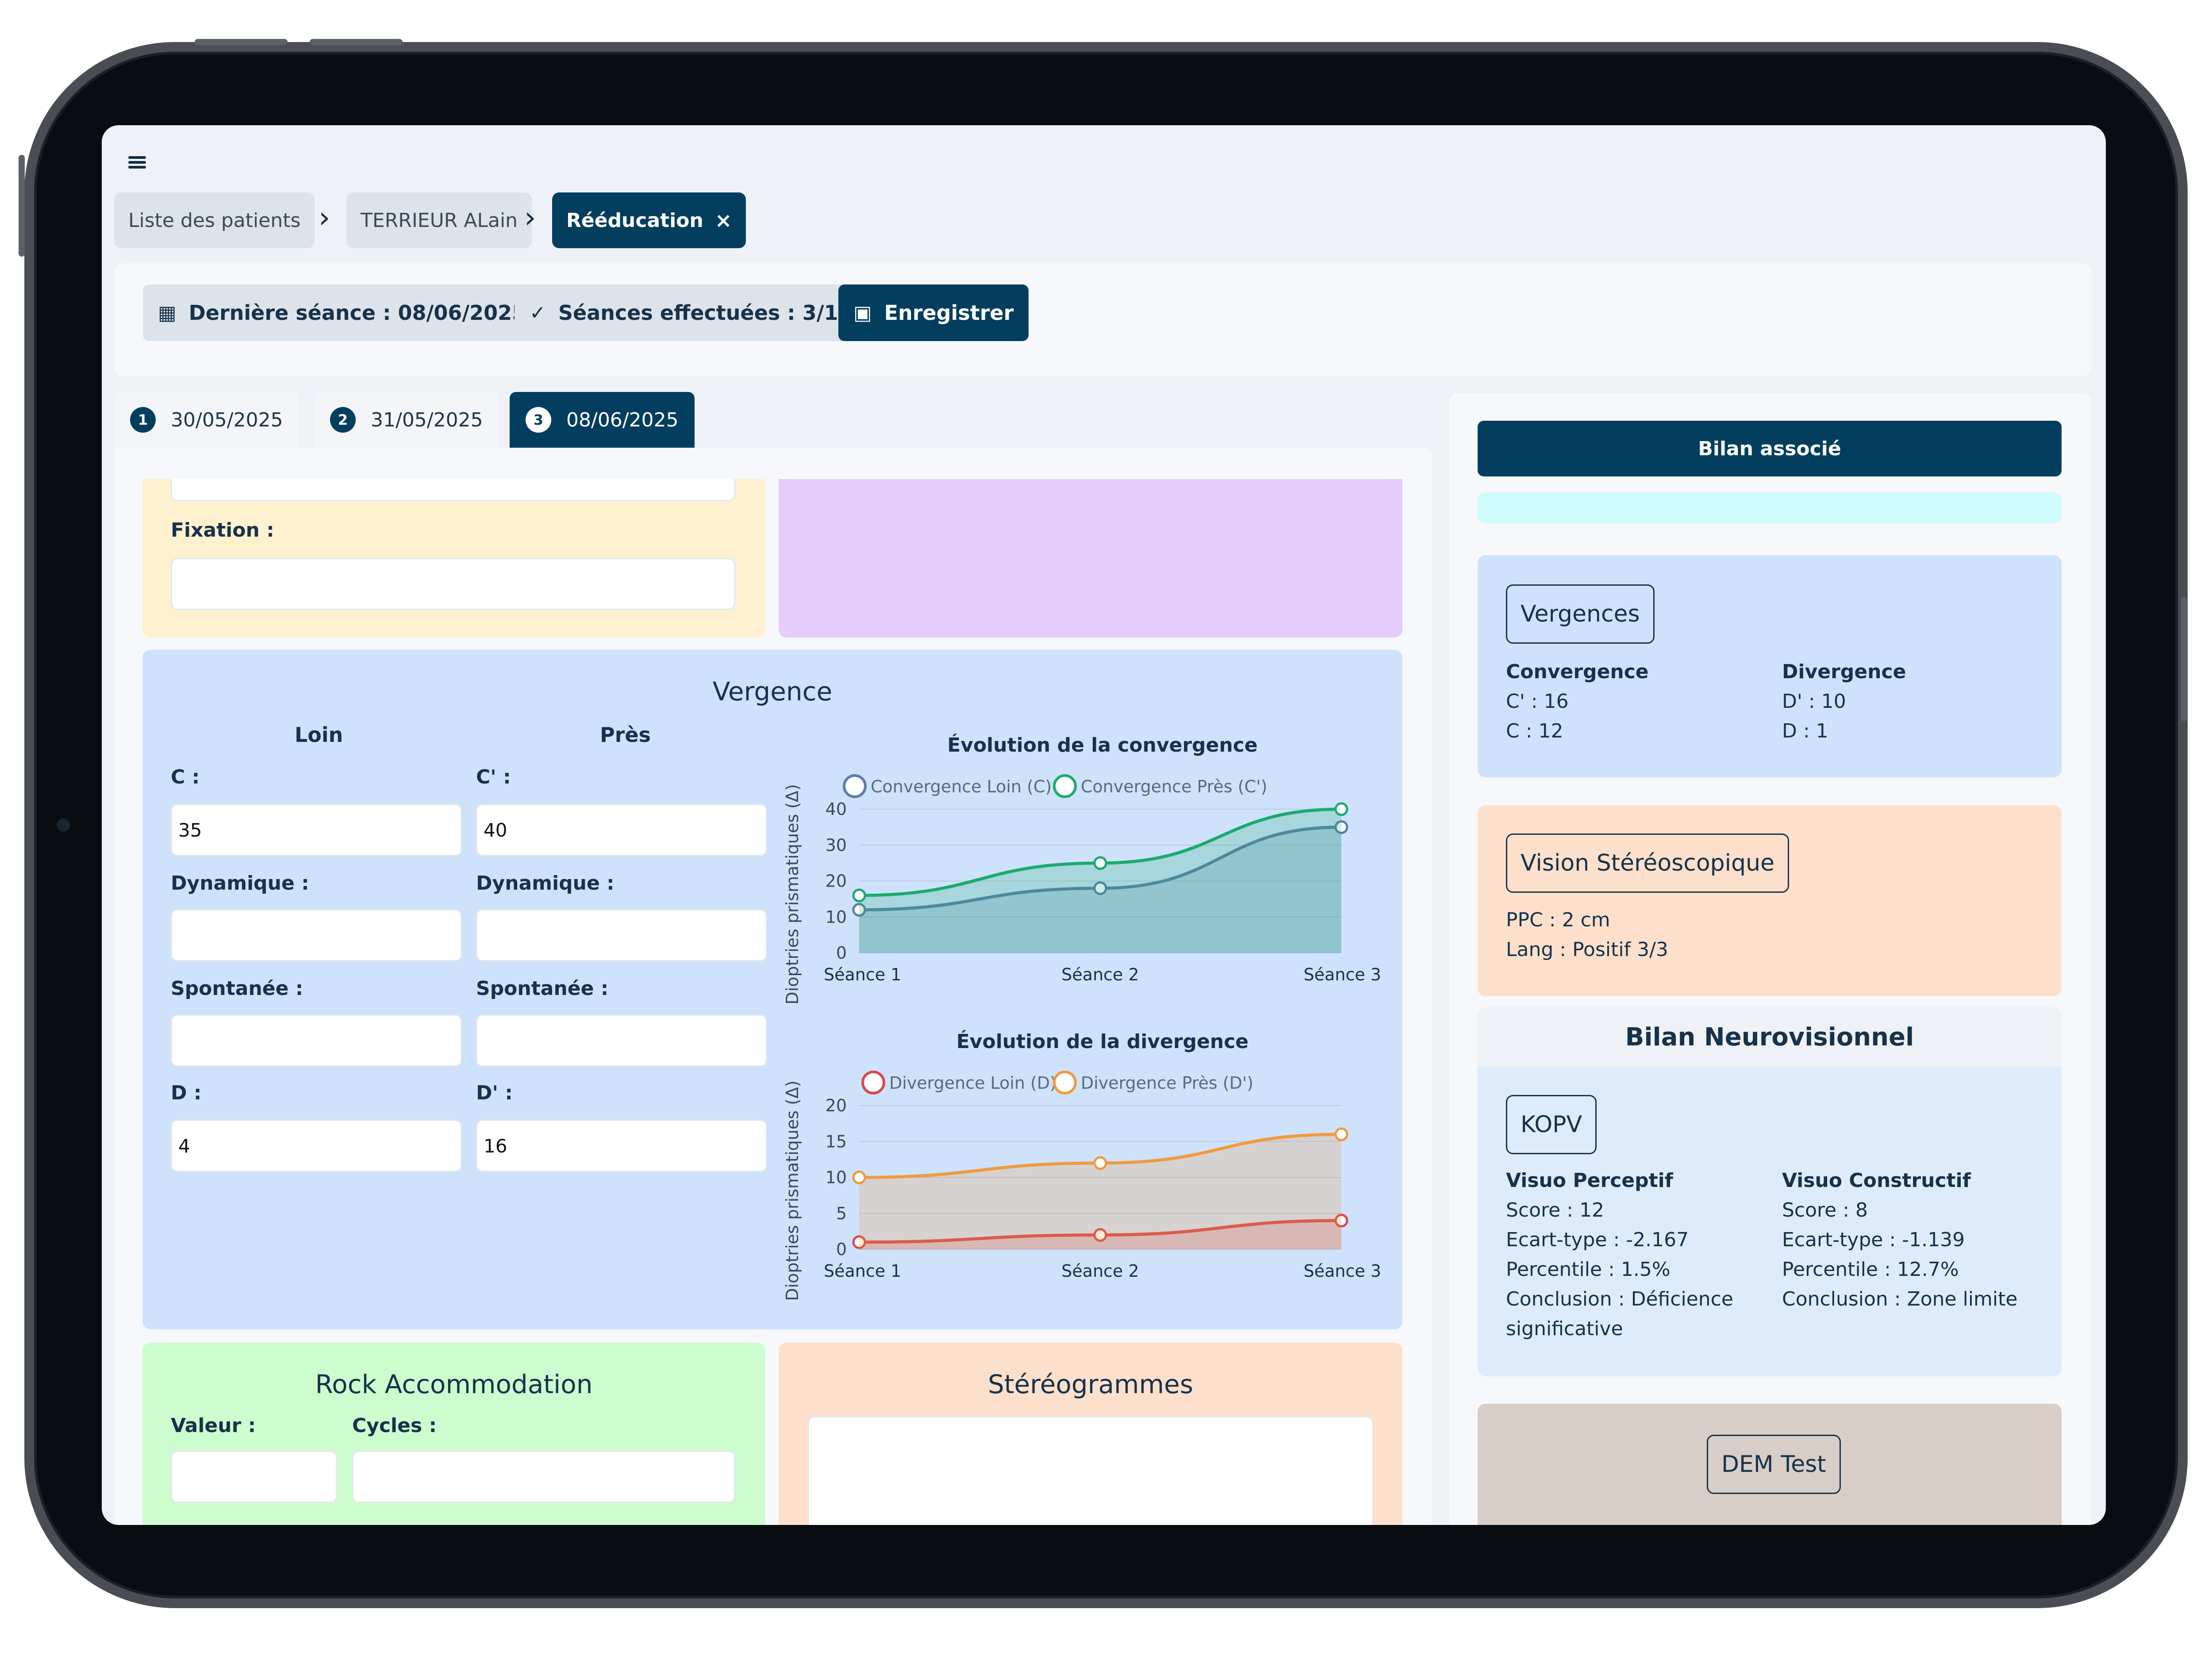 The width and height of the screenshot is (2212, 1659). What do you see at coordinates (1558, 920) in the screenshot?
I see `ppc-value: PPC : 2 cm` at bounding box center [1558, 920].